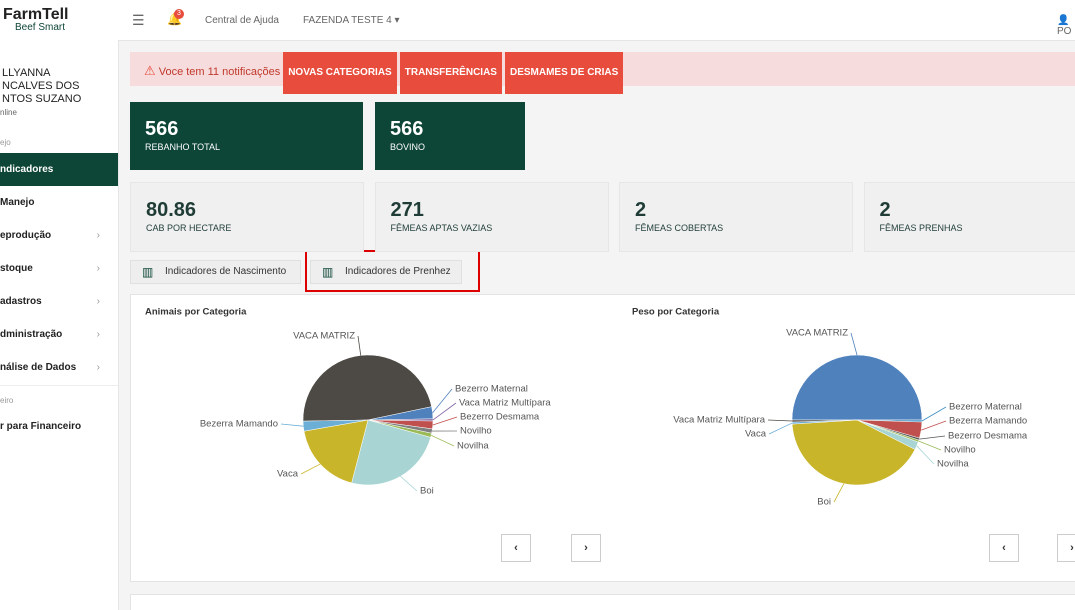  Describe the element at coordinates (59, 312) in the screenshot. I see `menu-item: adastros ›` at that location.